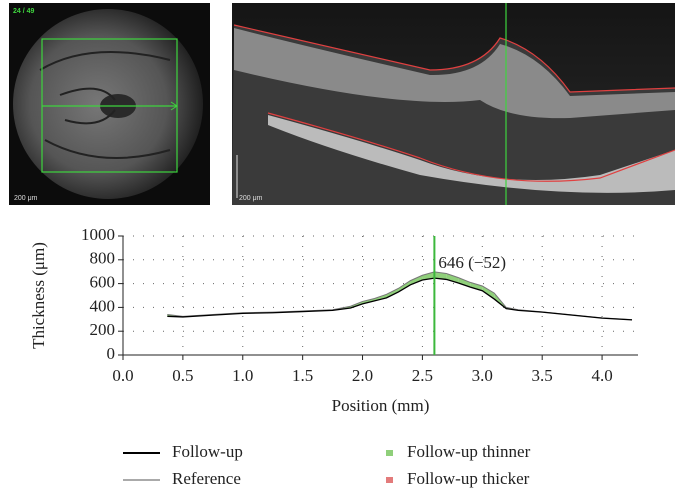 This screenshot has width=675, height=492. Describe the element at coordinates (206, 478) in the screenshot. I see `legend-label: Reference` at that location.